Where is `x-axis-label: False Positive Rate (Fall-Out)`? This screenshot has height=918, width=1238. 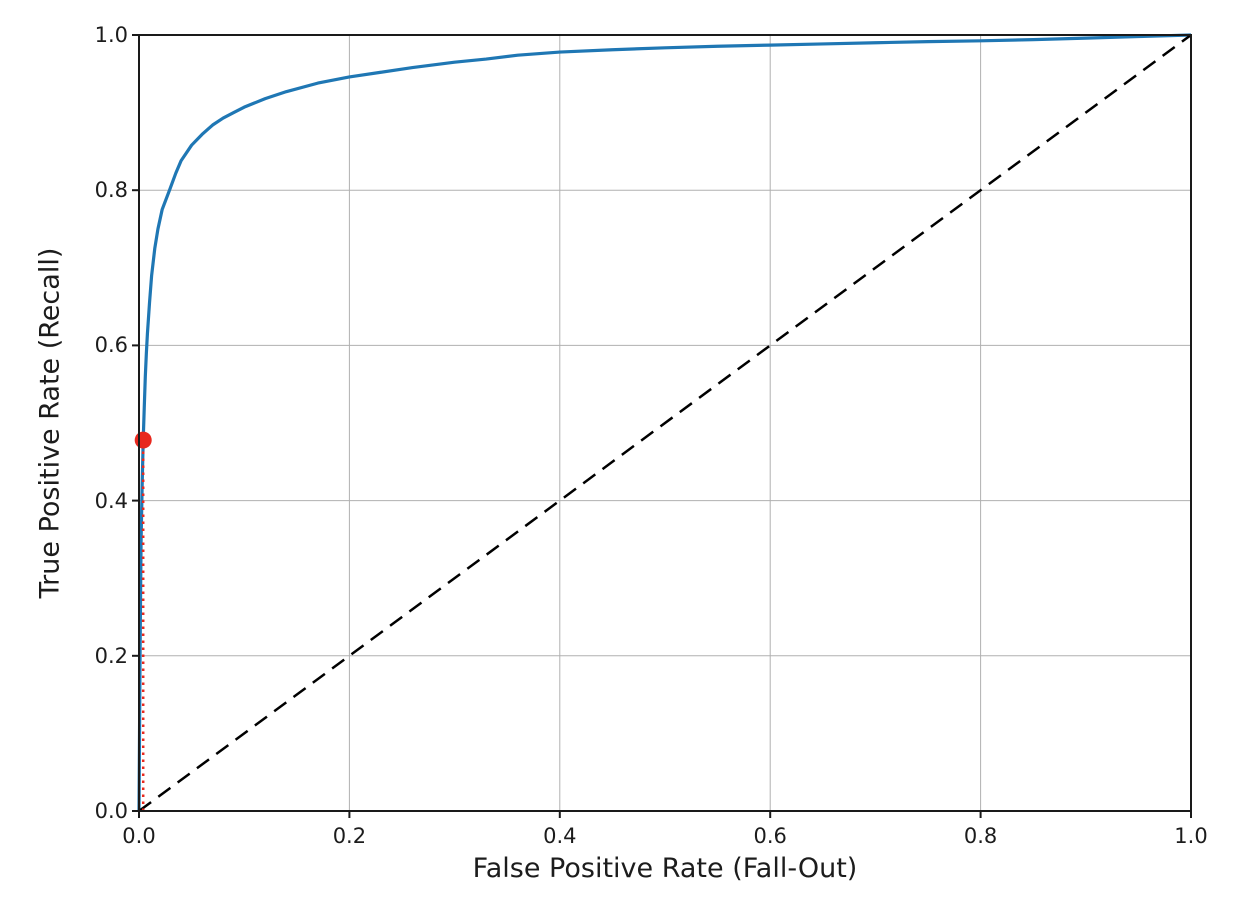 x-axis-label: False Positive Rate (Fall-Out) is located at coordinates (665, 868).